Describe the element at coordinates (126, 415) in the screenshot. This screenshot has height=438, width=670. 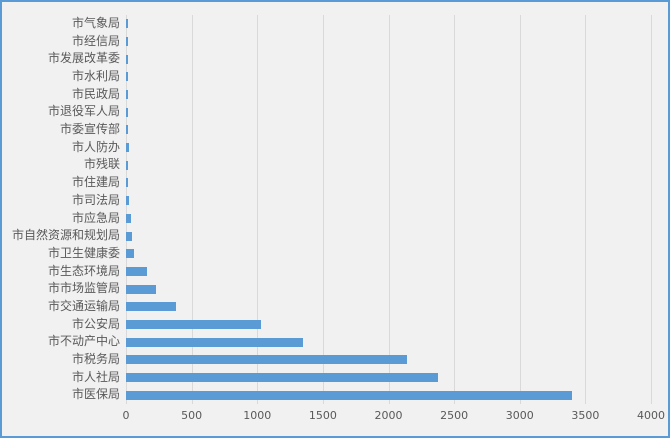
I see `x-tick-label: 0` at that location.